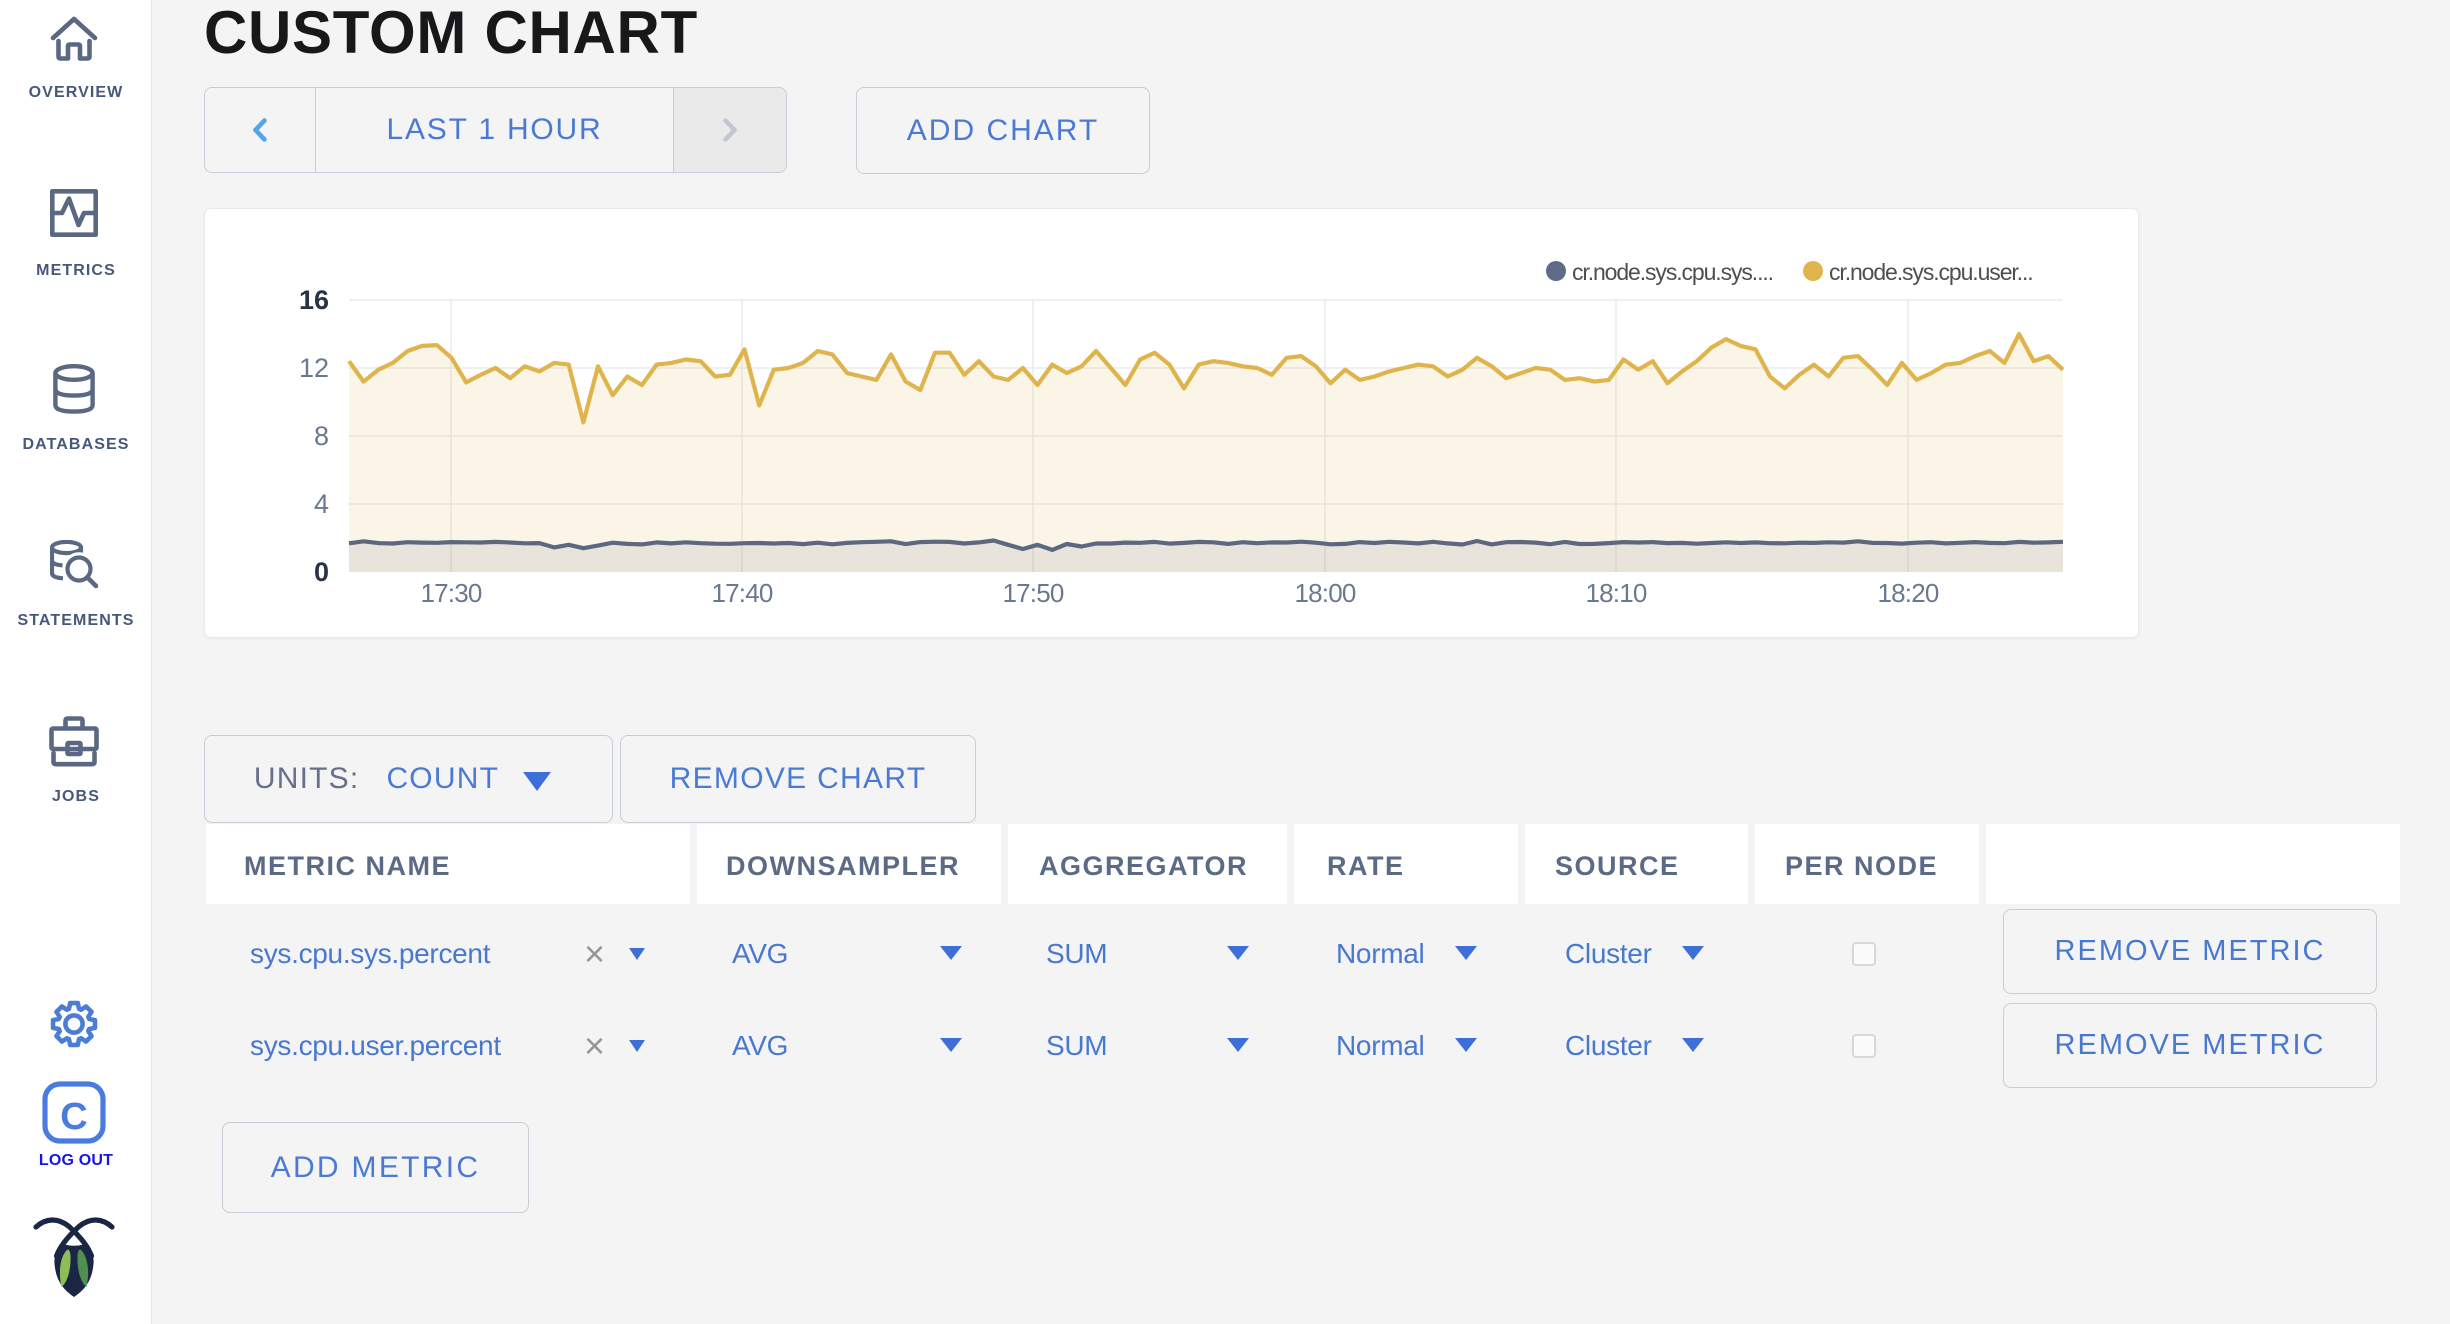  I want to click on svg-text: 4, so click(321, 504).